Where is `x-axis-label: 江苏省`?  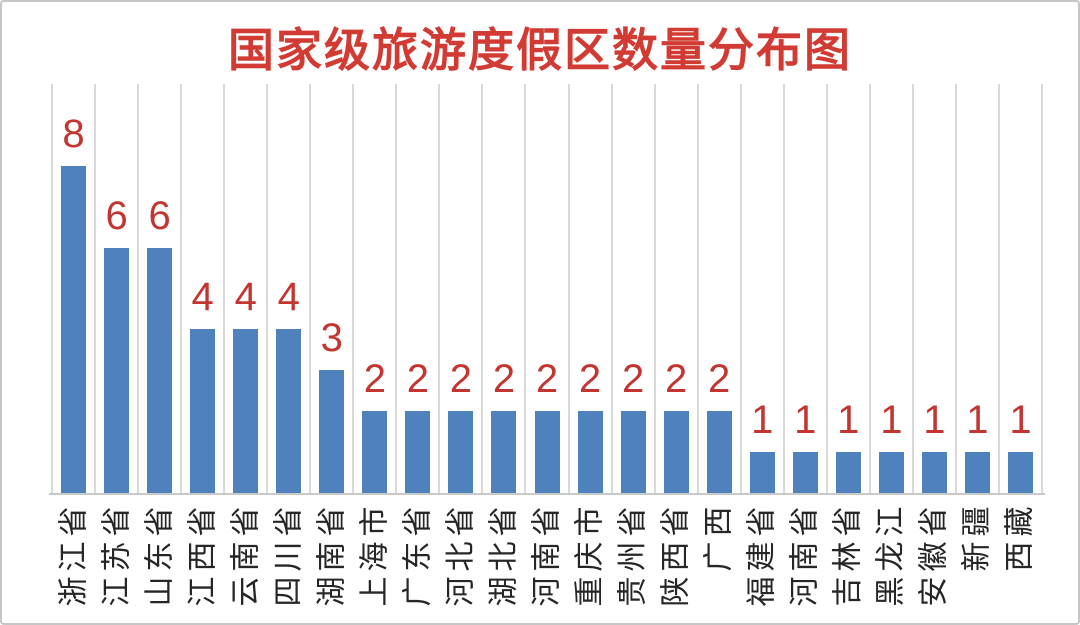 x-axis-label: 江苏省 is located at coordinates (117, 554).